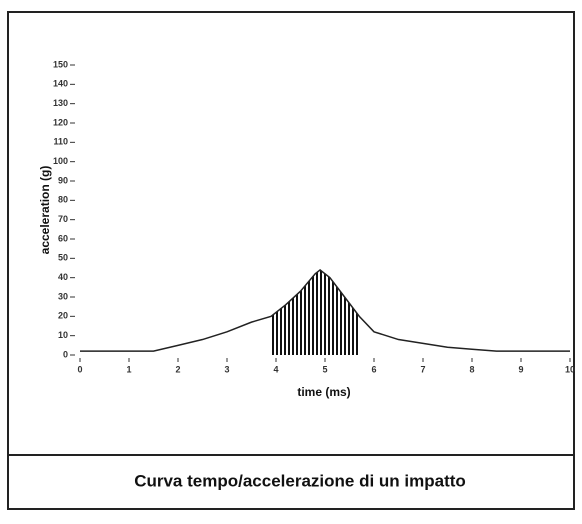 The width and height of the screenshot is (582, 524). I want to click on x-tick-label: 9, so click(520, 369).